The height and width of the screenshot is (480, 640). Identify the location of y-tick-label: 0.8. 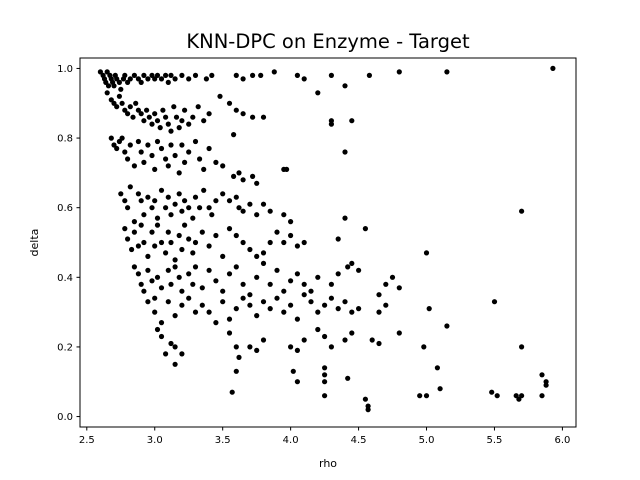
(65, 139).